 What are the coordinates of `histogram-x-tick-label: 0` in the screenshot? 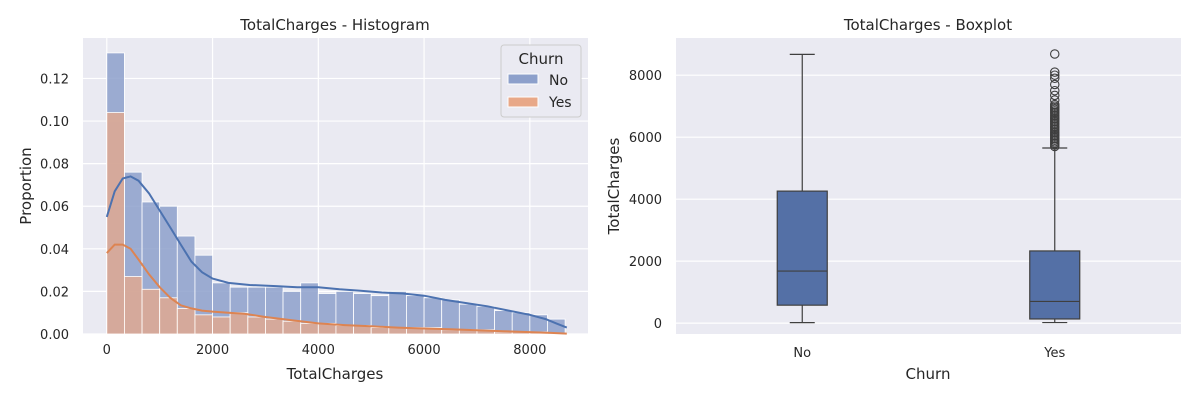 It's located at (107, 350).